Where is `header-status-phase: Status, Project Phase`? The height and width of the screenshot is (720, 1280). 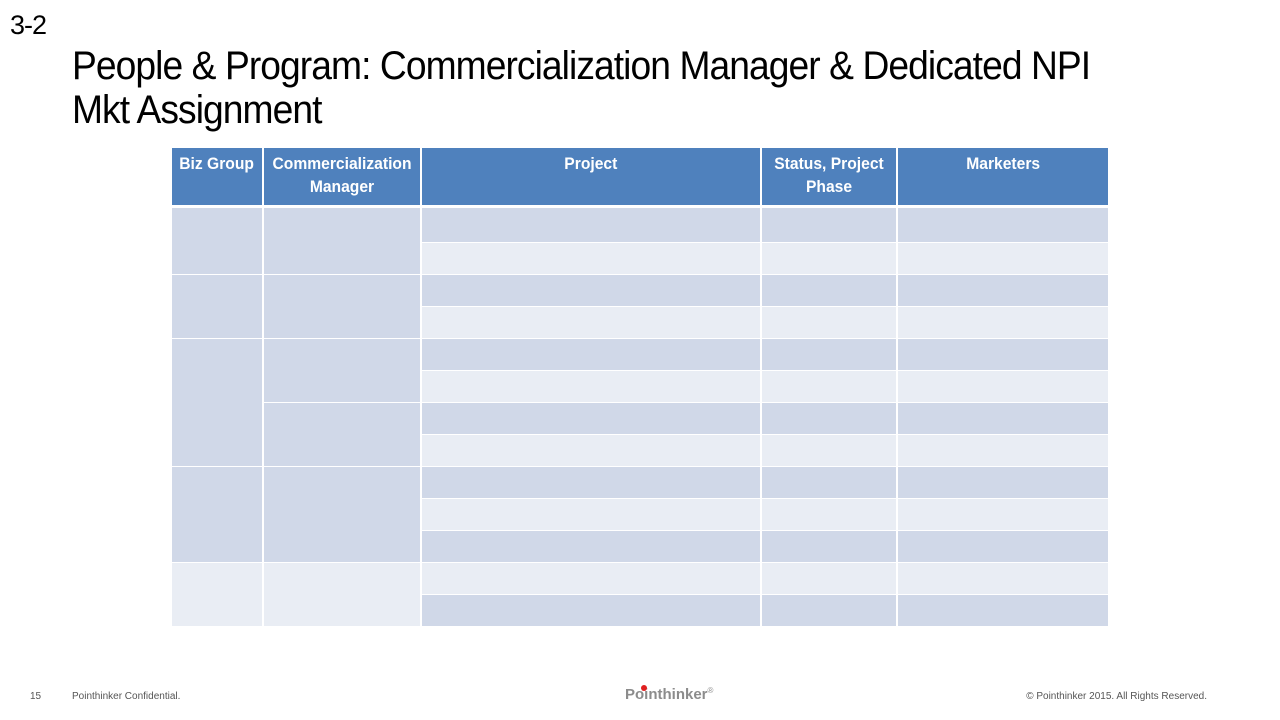 header-status-phase: Status, Project Phase is located at coordinates (829, 178).